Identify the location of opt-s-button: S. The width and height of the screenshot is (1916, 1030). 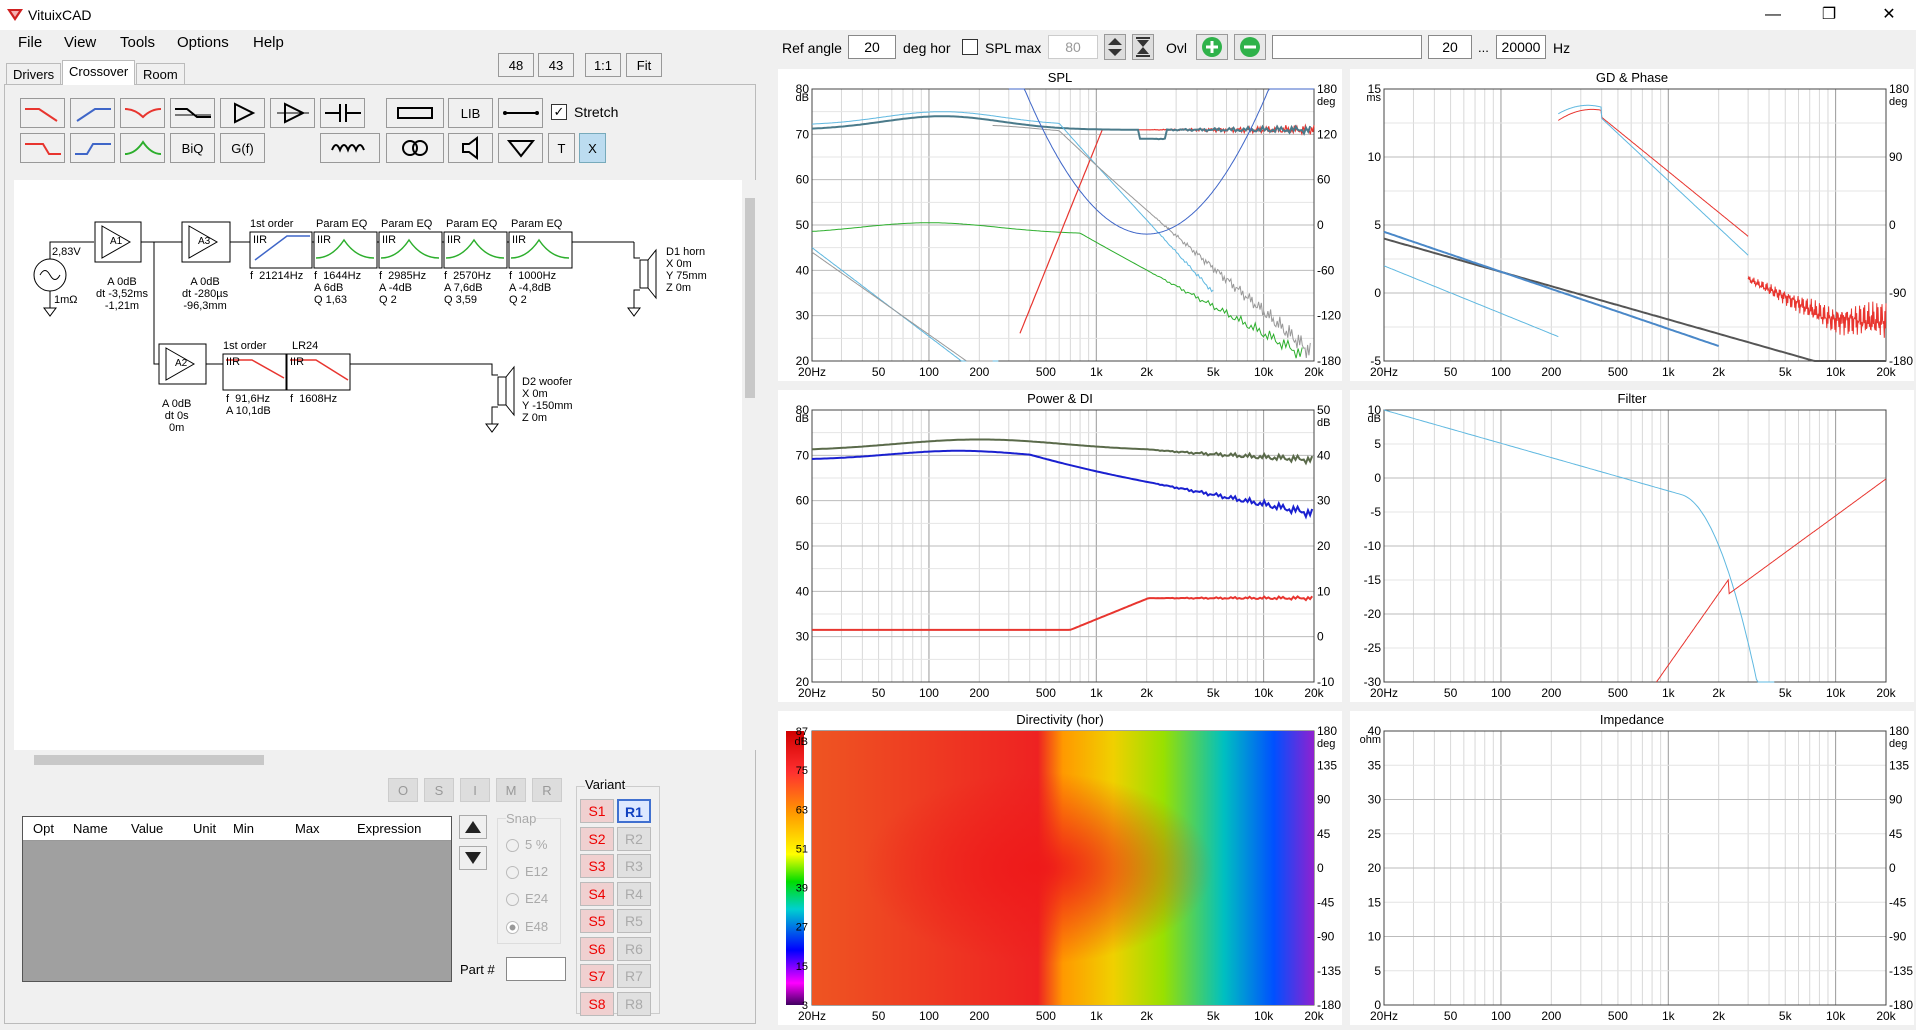
(439, 790).